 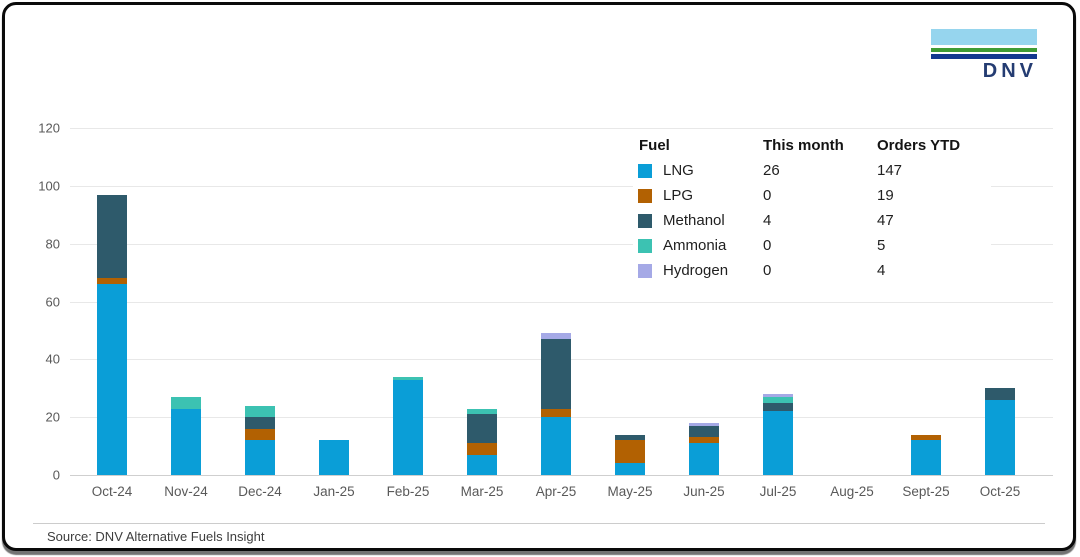 What do you see at coordinates (696, 270) in the screenshot?
I see `legend-fuel-name: Hydrogen` at bounding box center [696, 270].